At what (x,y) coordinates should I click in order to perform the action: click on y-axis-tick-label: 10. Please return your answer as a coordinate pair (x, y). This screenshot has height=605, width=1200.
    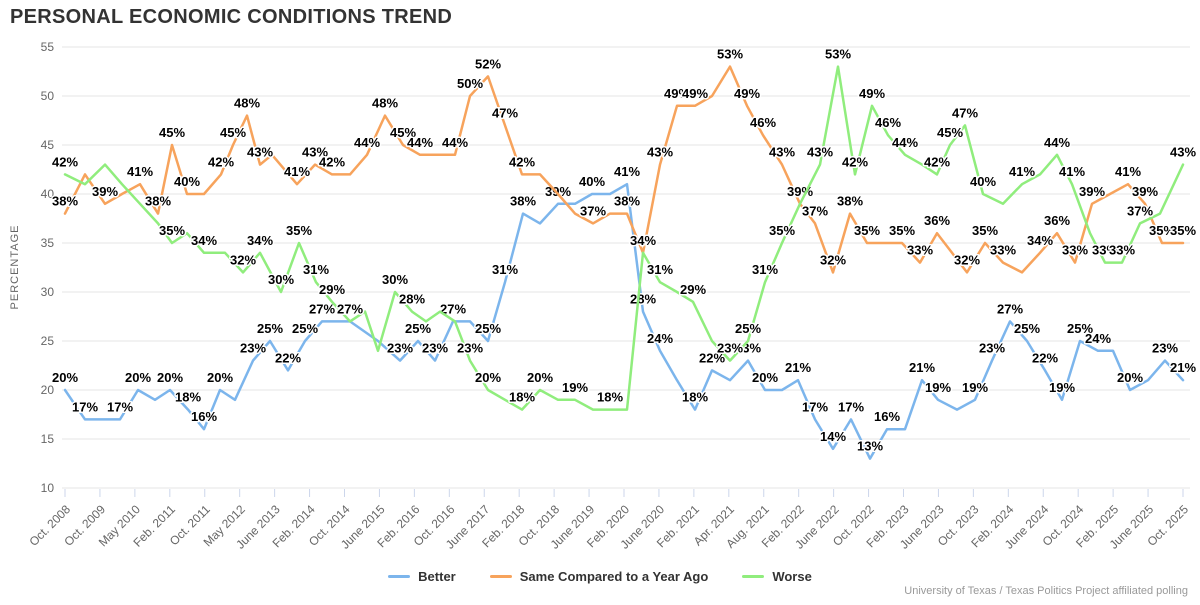
    Looking at the image, I should click on (48, 488).